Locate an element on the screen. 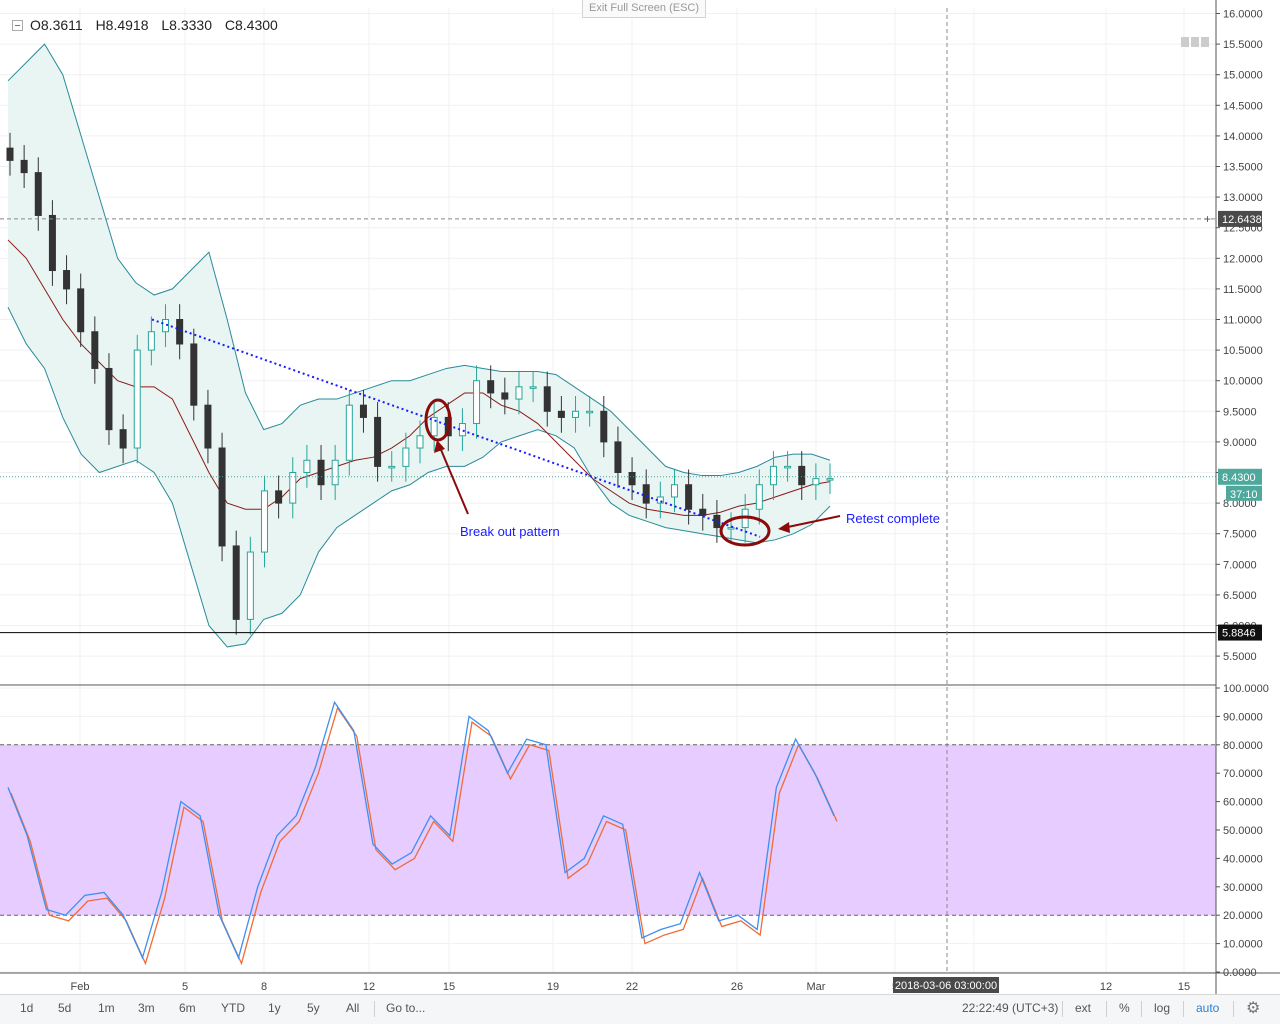  price-tick-label: 15.0000 is located at coordinates (1243, 76).